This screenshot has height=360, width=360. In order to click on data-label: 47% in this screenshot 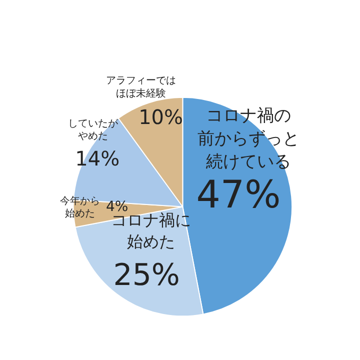, I will do `click(238, 194)`.